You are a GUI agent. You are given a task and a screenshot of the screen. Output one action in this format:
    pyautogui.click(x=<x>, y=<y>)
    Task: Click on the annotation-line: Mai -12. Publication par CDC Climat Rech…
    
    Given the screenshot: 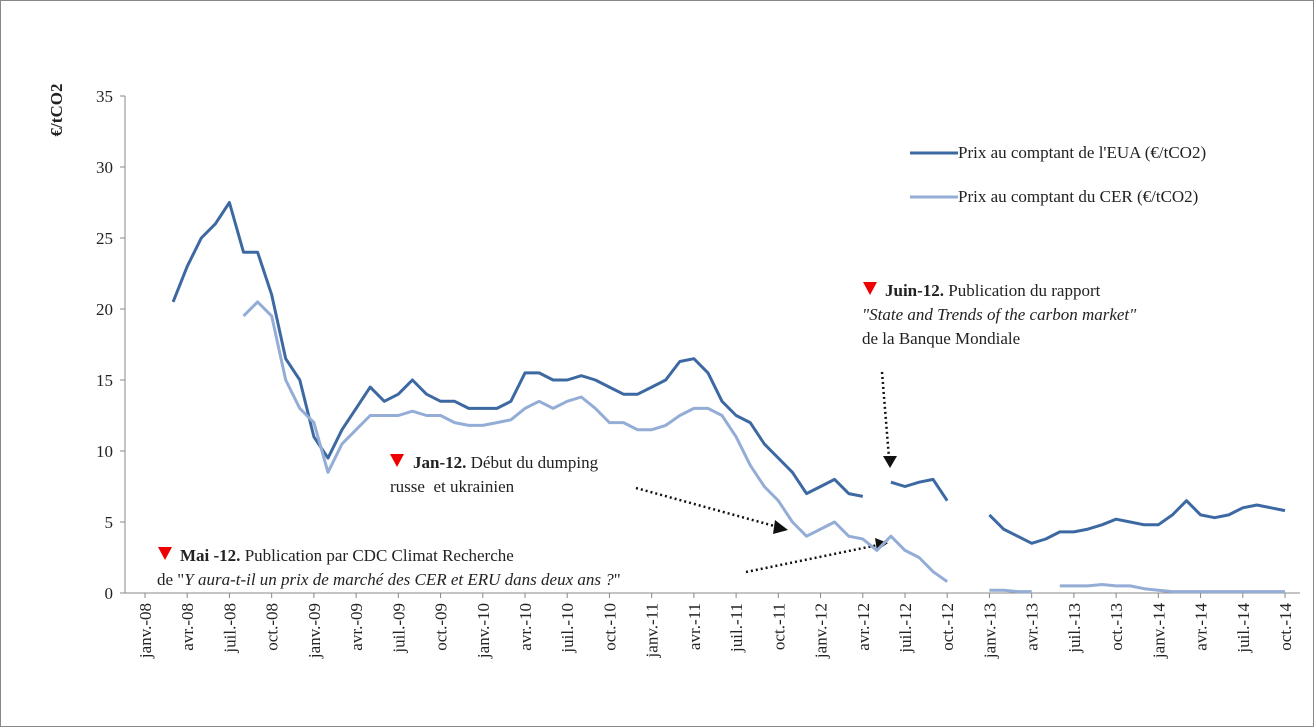 What is the action you would take?
    pyautogui.click(x=347, y=555)
    